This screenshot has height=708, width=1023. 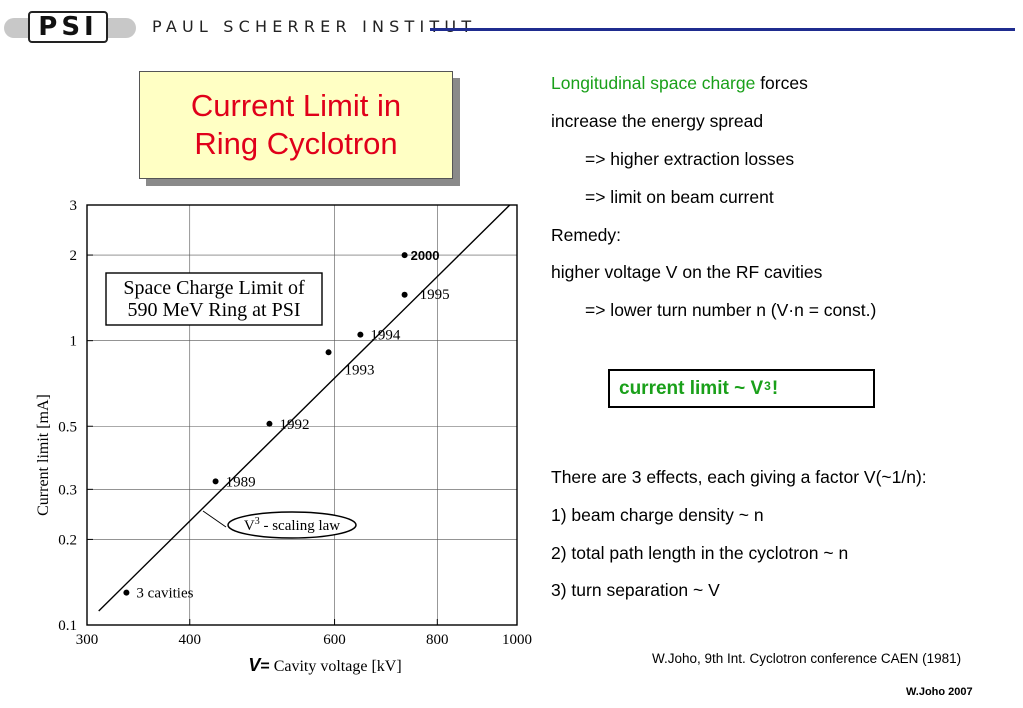 What do you see at coordinates (328, 352) in the screenshot?
I see `data-point-1993` at bounding box center [328, 352].